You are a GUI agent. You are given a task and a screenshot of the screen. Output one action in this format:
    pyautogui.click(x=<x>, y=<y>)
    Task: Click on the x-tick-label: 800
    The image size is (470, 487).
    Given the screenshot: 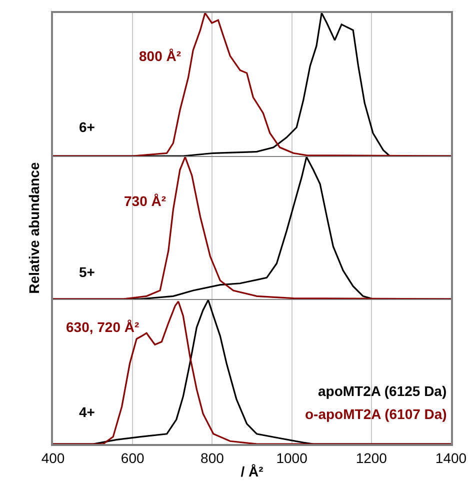 What is the action you would take?
    pyautogui.click(x=212, y=458)
    